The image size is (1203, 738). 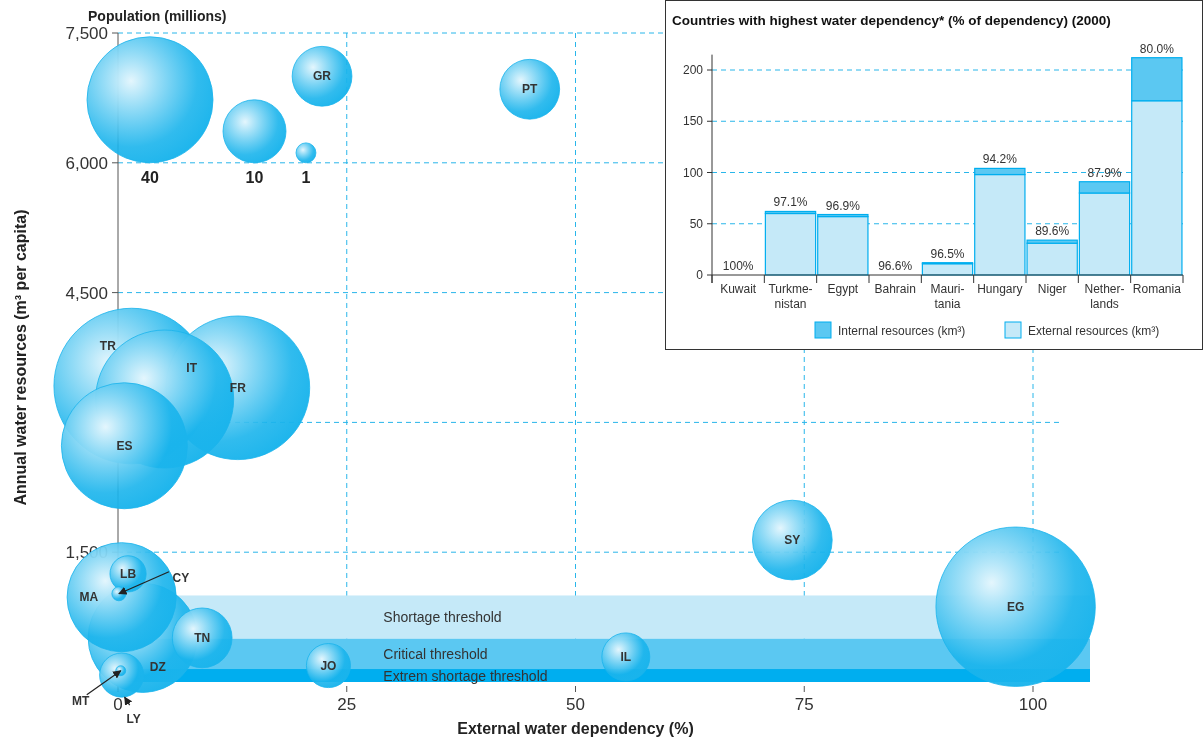 What do you see at coordinates (1052, 231) in the screenshot?
I see `annotation: 89.6%` at bounding box center [1052, 231].